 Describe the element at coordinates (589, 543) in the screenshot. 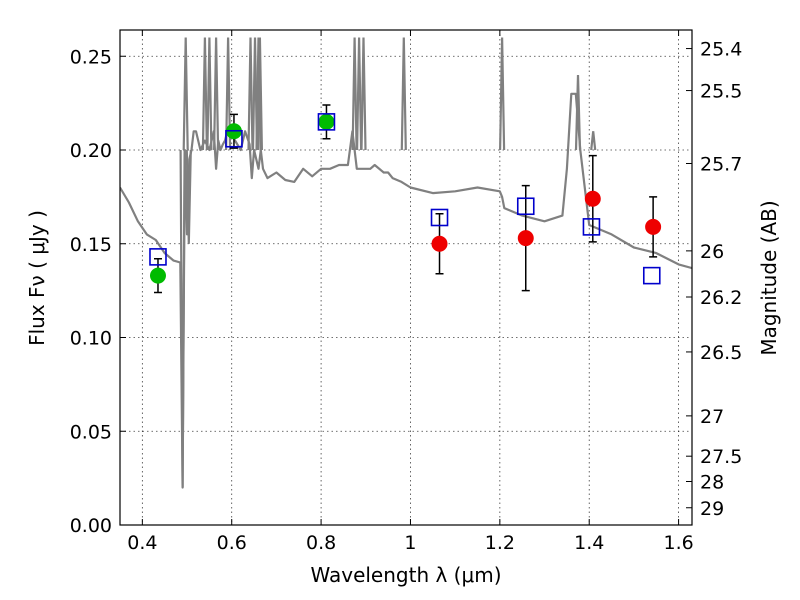

I see `x-tick-label: 1.4` at that location.